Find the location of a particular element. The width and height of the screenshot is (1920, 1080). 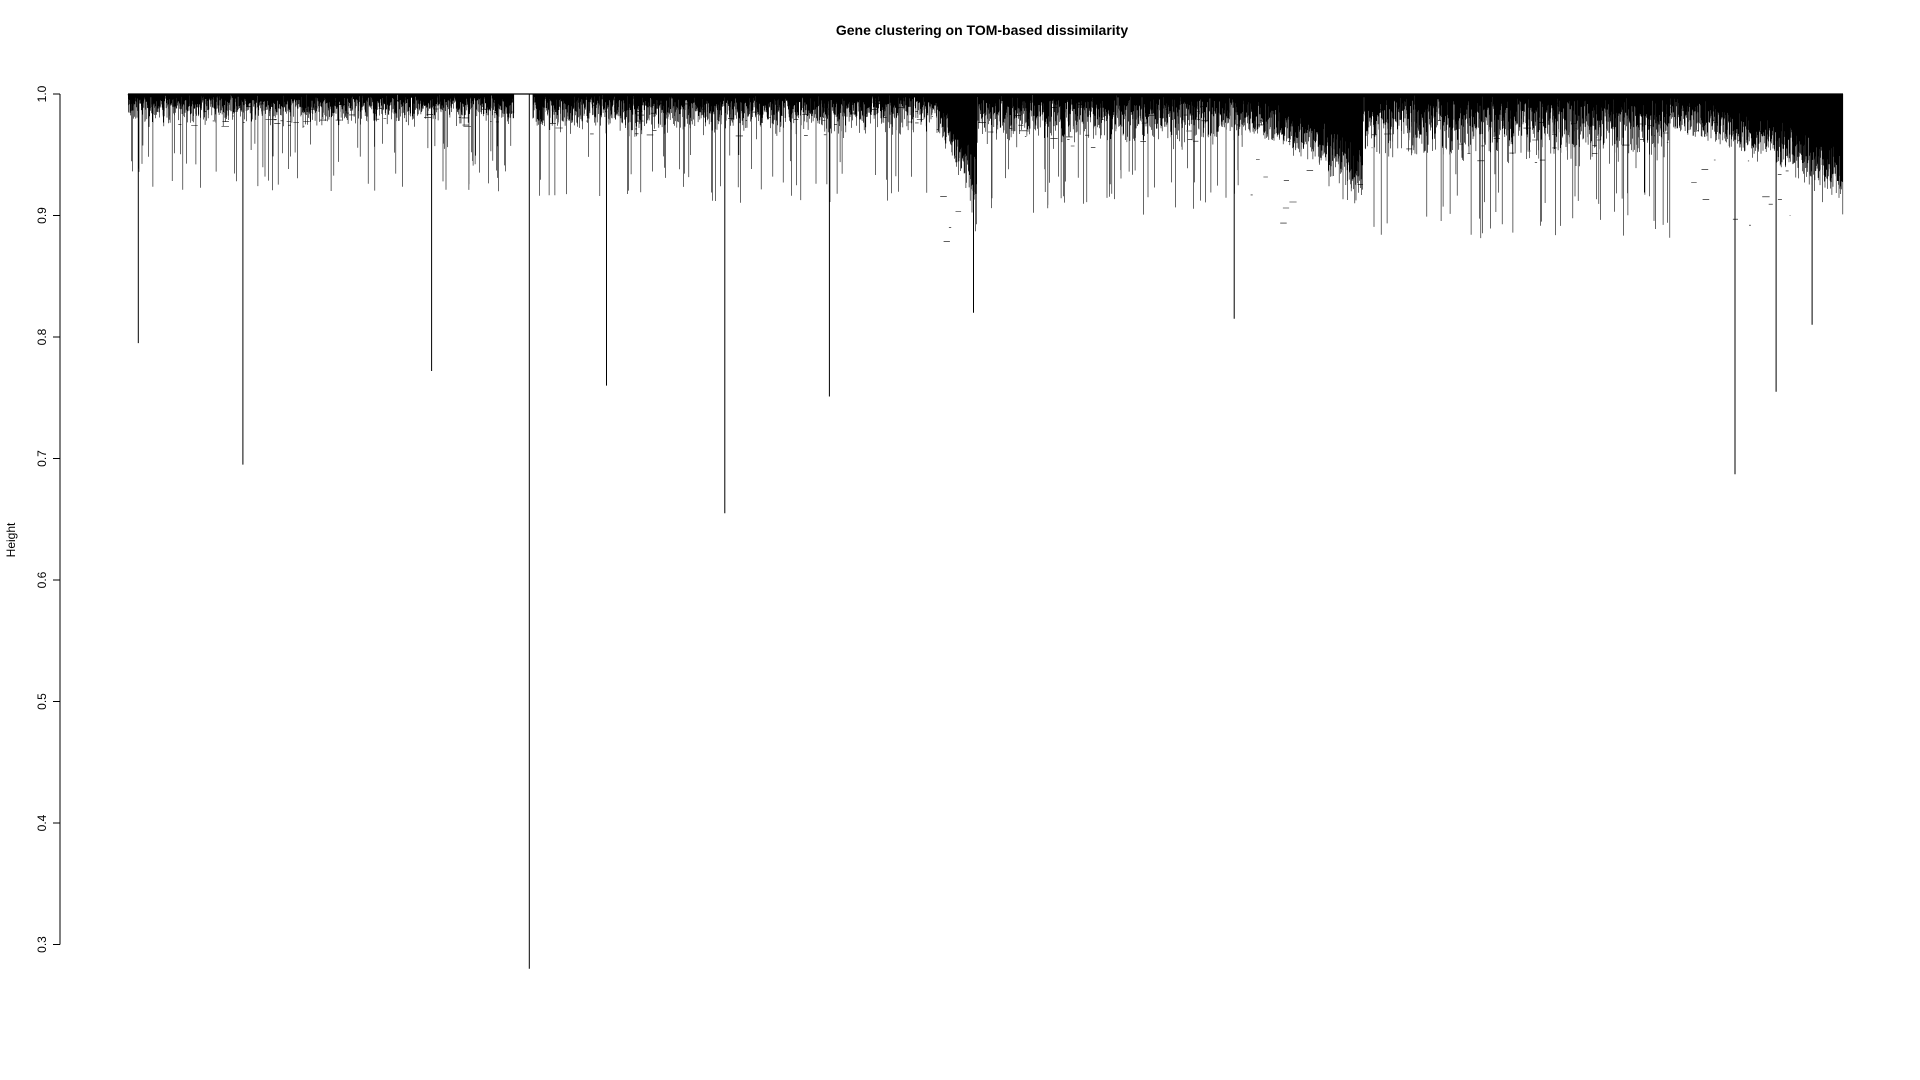

y-axis-label: Height is located at coordinates (11, 539).